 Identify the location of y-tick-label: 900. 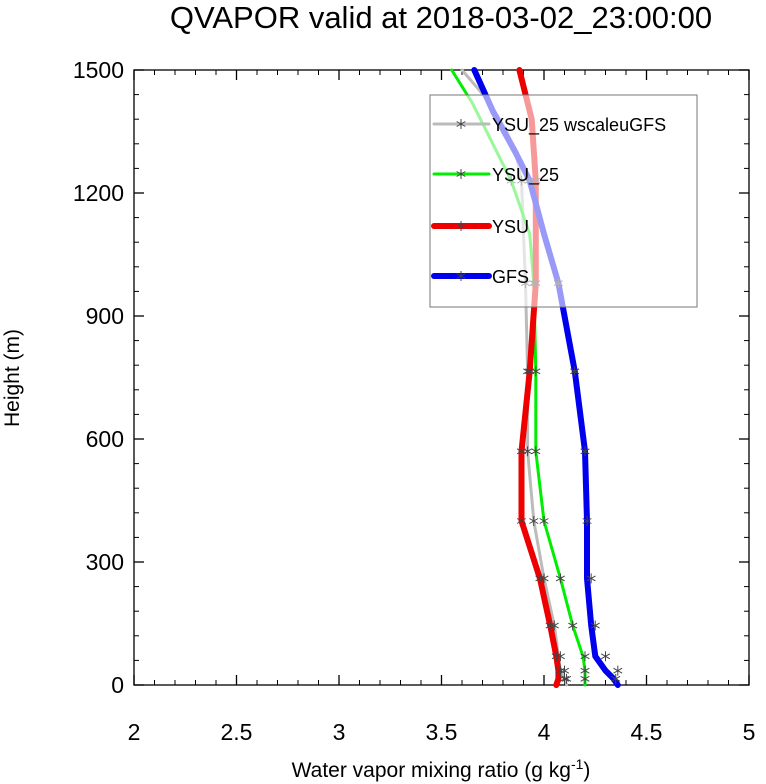
(105, 316).